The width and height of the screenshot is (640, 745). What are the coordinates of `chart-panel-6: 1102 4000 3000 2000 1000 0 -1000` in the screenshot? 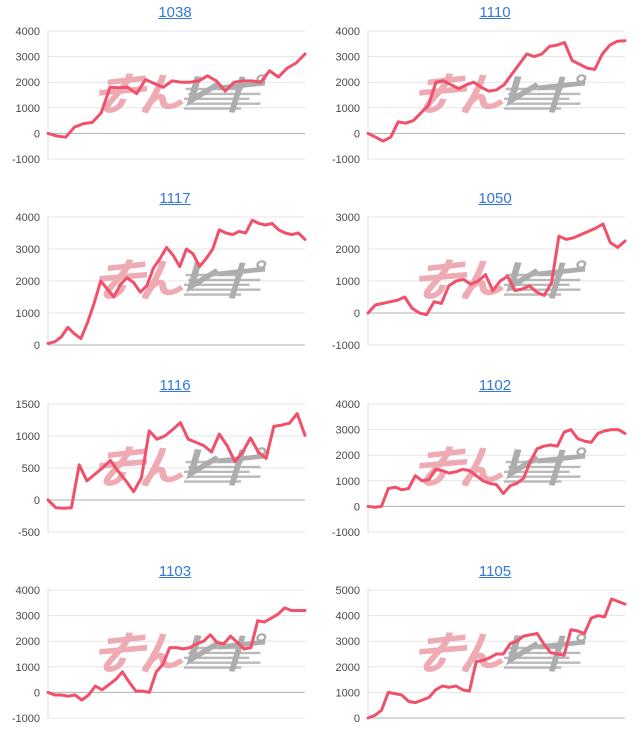 It's located at (480, 466).